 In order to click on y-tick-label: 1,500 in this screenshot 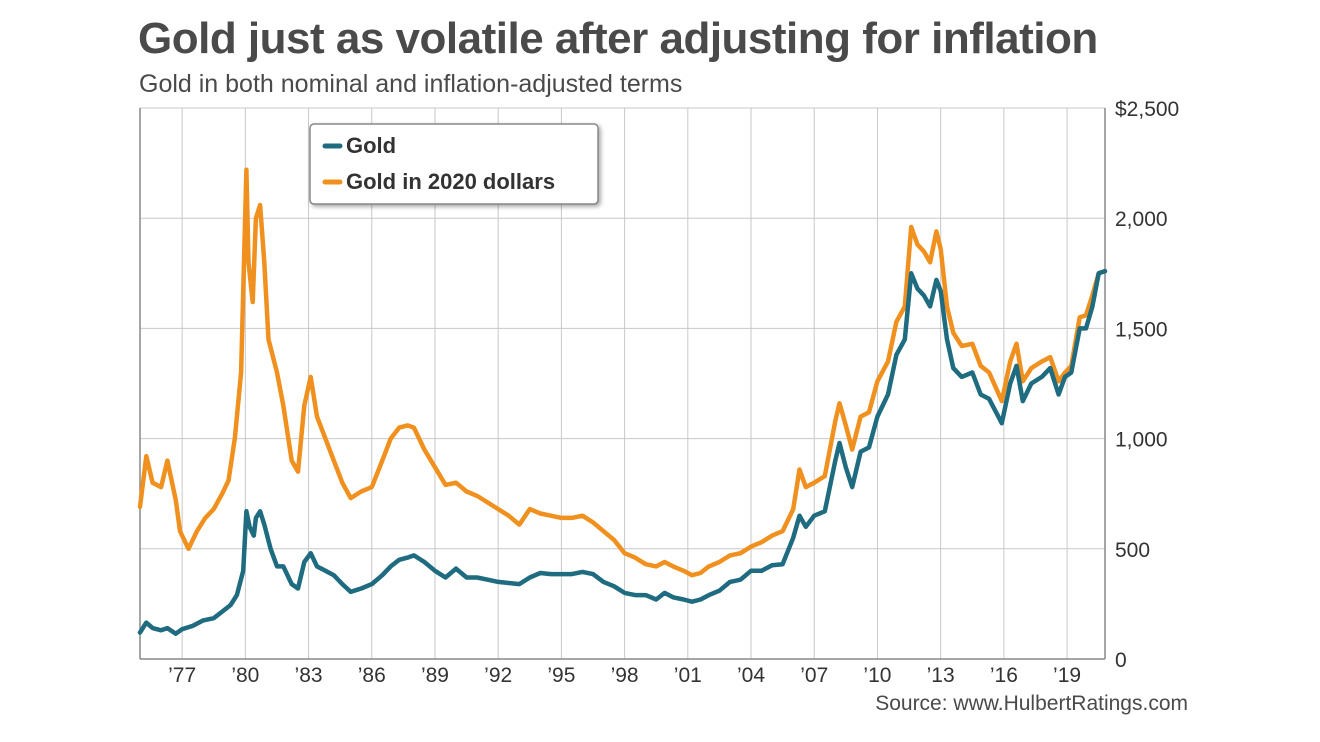, I will do `click(1141, 329)`.